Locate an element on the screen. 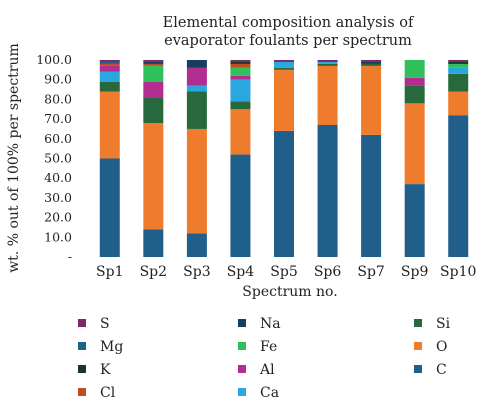  bar-segment-sp5-s is located at coordinates (284, 61).